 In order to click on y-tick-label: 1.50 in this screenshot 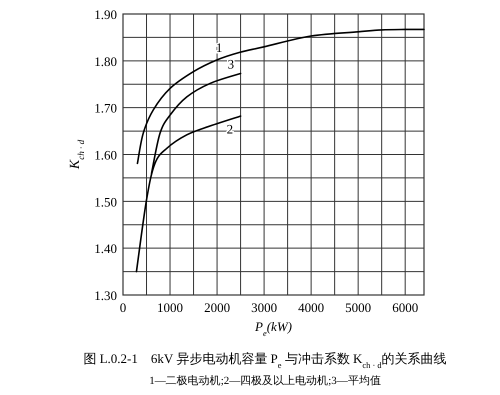, I will do `click(105, 202)`.